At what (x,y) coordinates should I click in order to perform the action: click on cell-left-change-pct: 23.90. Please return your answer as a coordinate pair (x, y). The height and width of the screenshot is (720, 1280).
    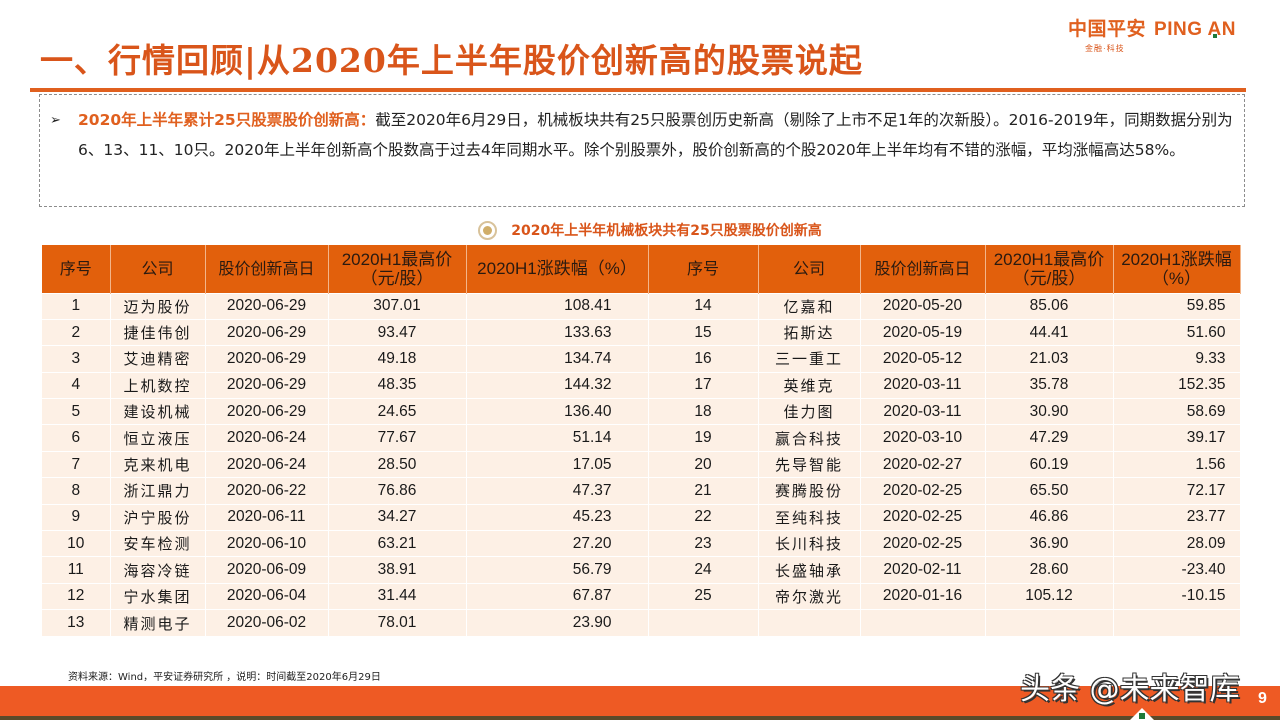
    Looking at the image, I should click on (557, 623).